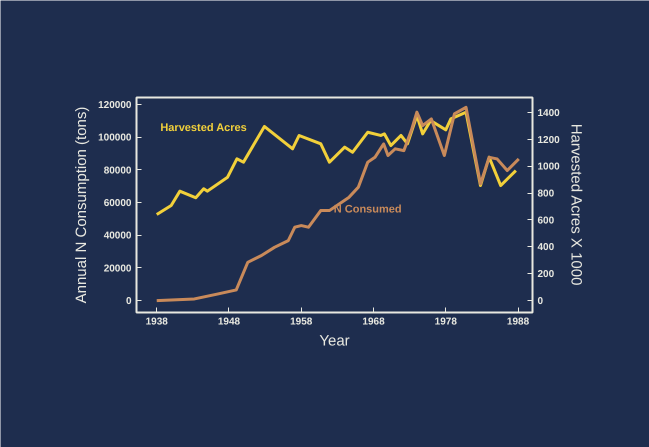  I want to click on x-tick-label: 1958, so click(301, 322).